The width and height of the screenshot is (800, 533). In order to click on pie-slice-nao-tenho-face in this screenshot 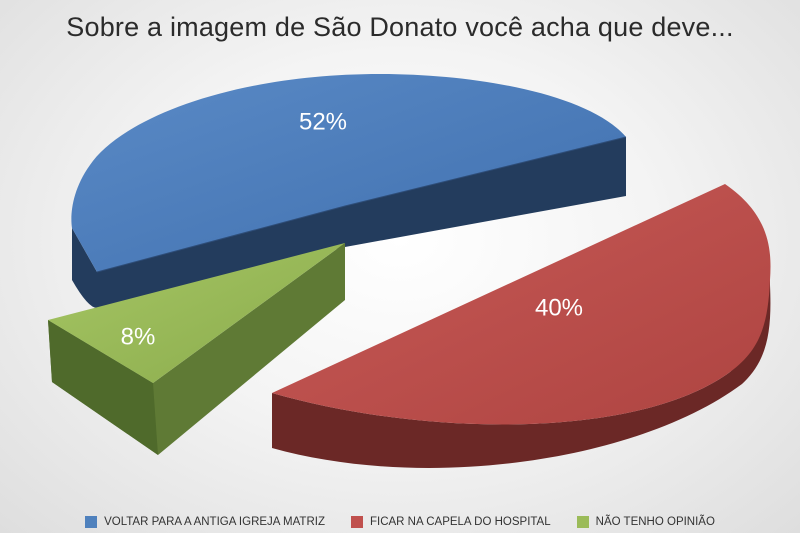, I will do `click(196, 313)`.